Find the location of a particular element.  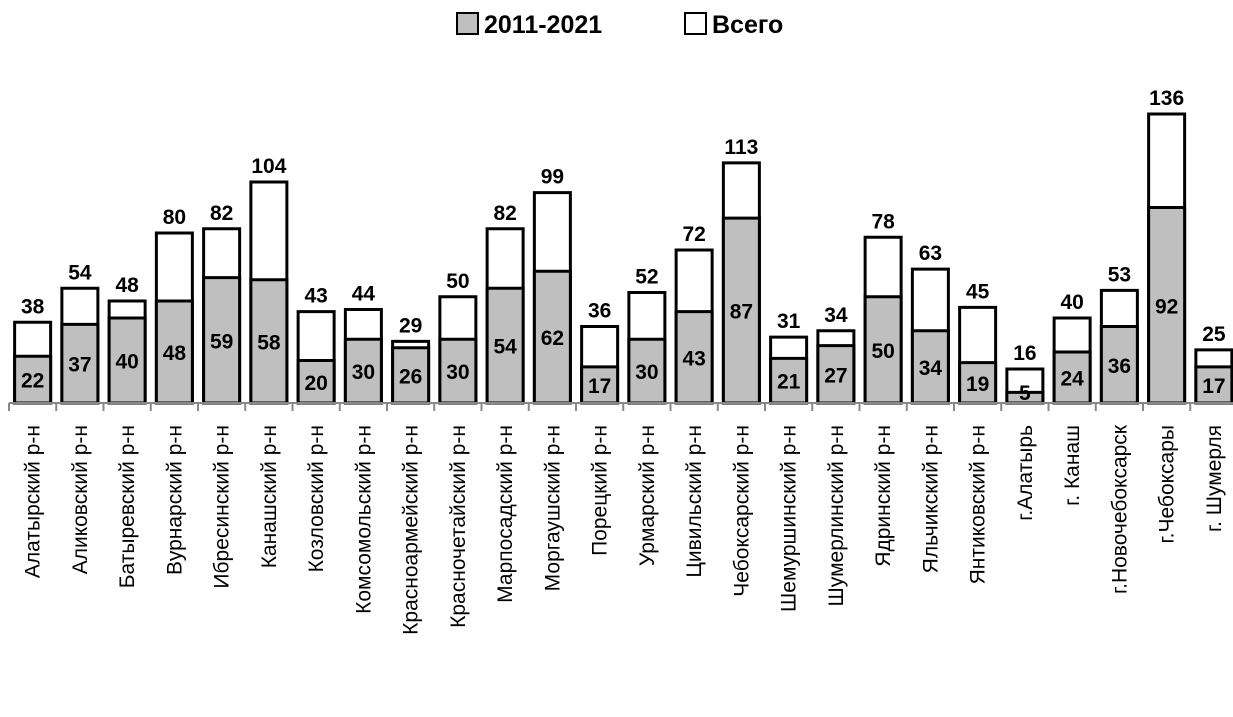

data-label-total: 29 is located at coordinates (410, 325).